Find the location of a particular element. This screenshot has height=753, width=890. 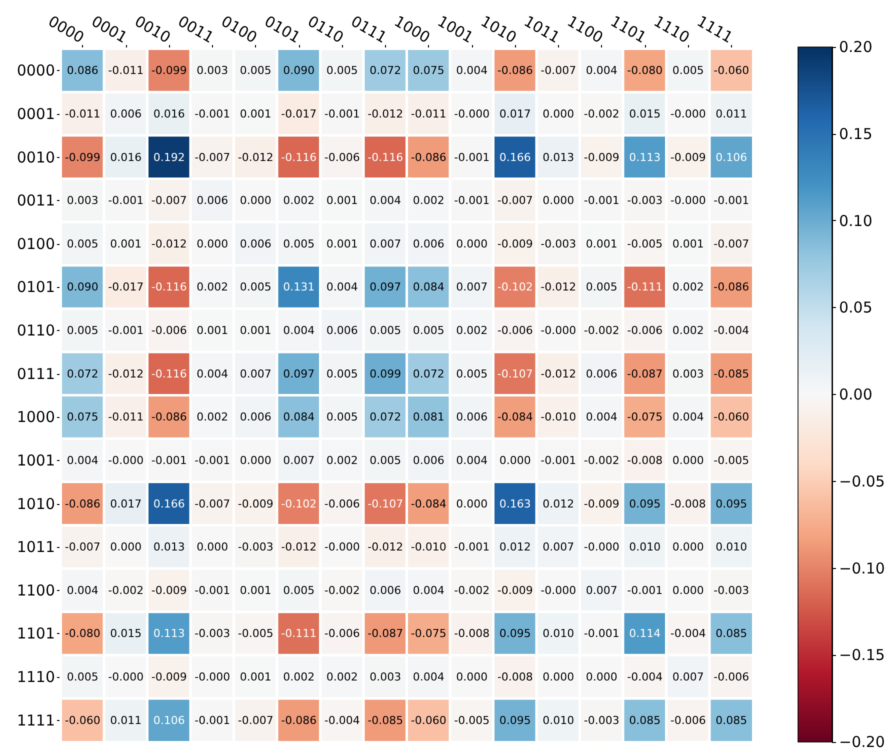

data-label: -0.060 is located at coordinates (82, 720).